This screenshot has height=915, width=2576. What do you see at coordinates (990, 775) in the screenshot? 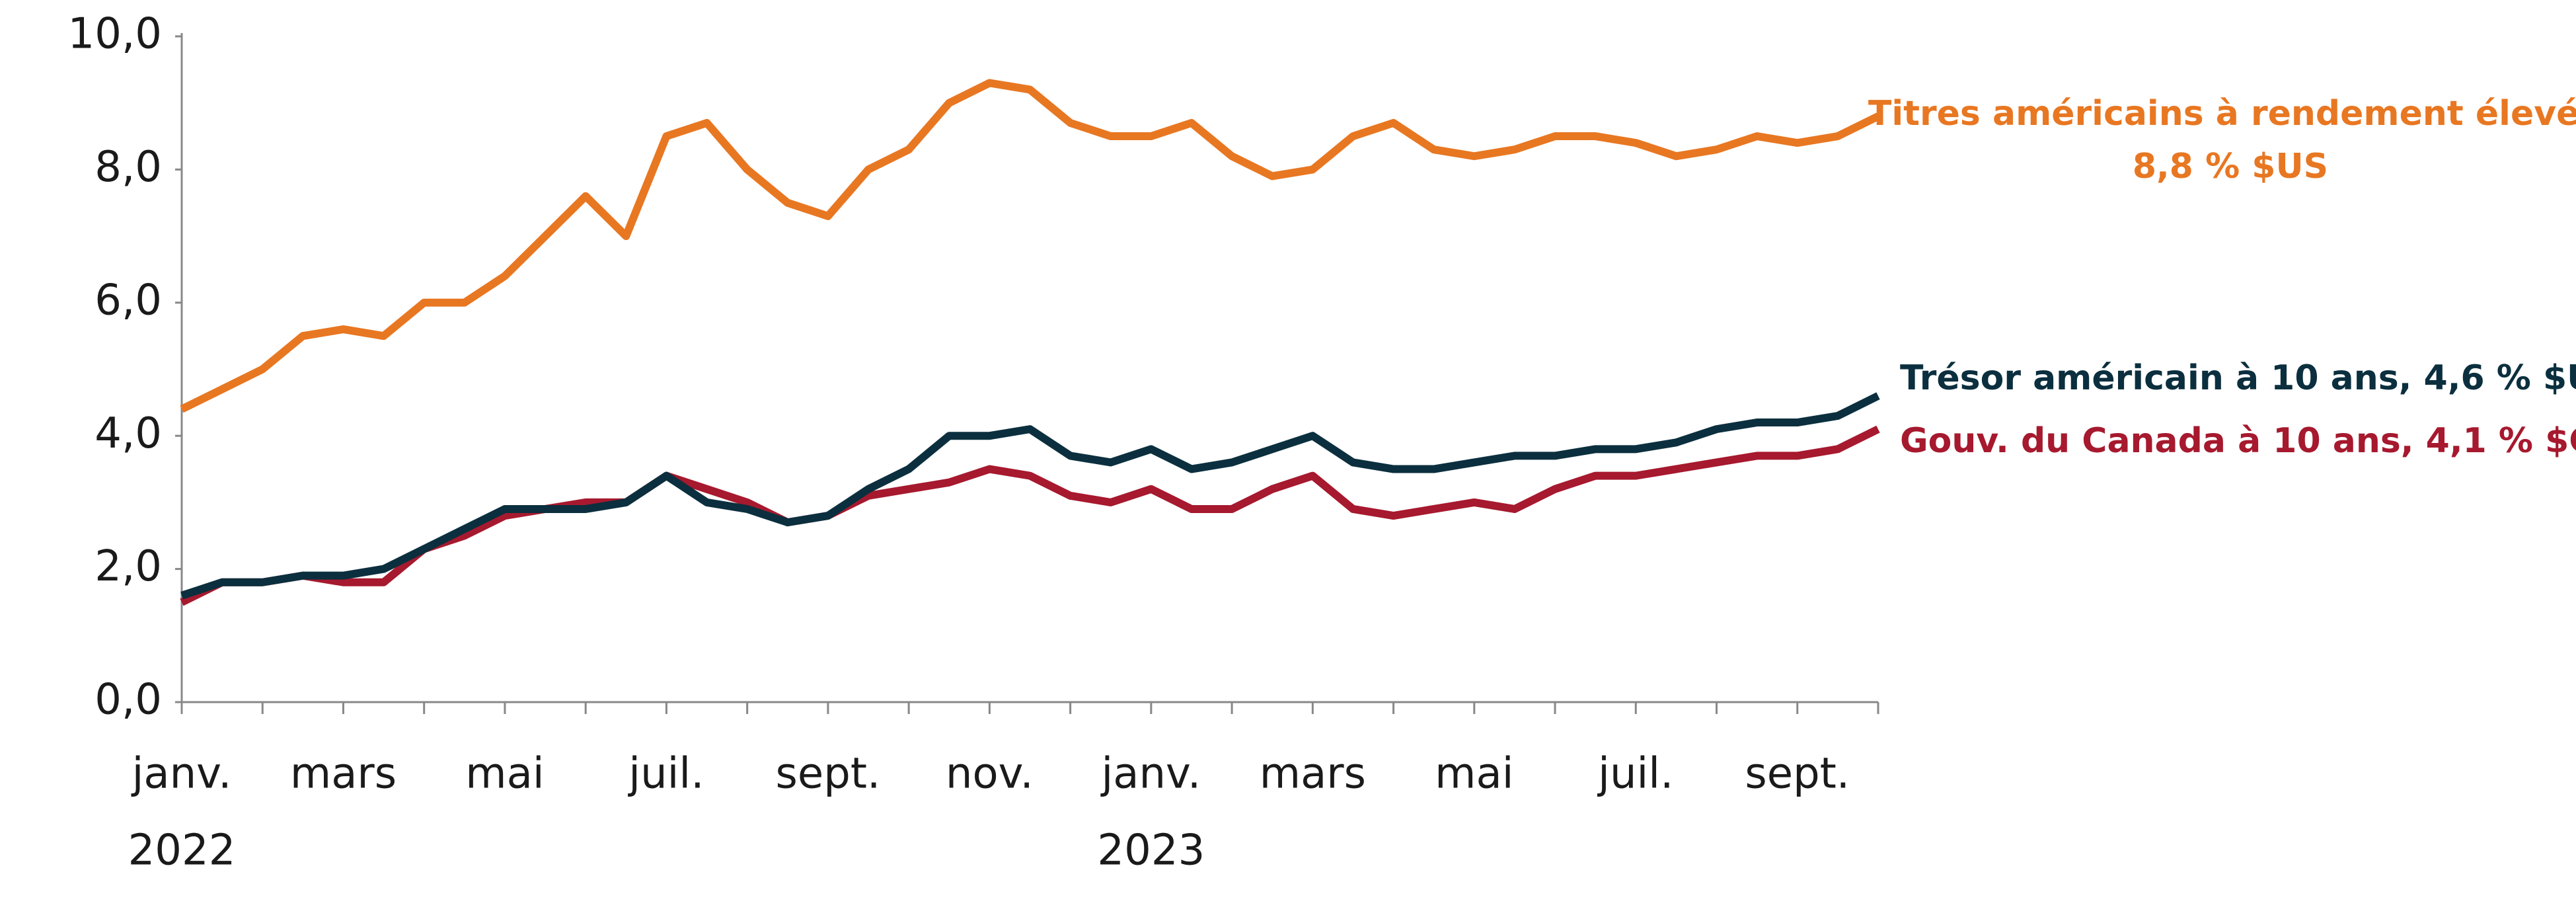
I see `x-tick-label: nov.` at bounding box center [990, 775].